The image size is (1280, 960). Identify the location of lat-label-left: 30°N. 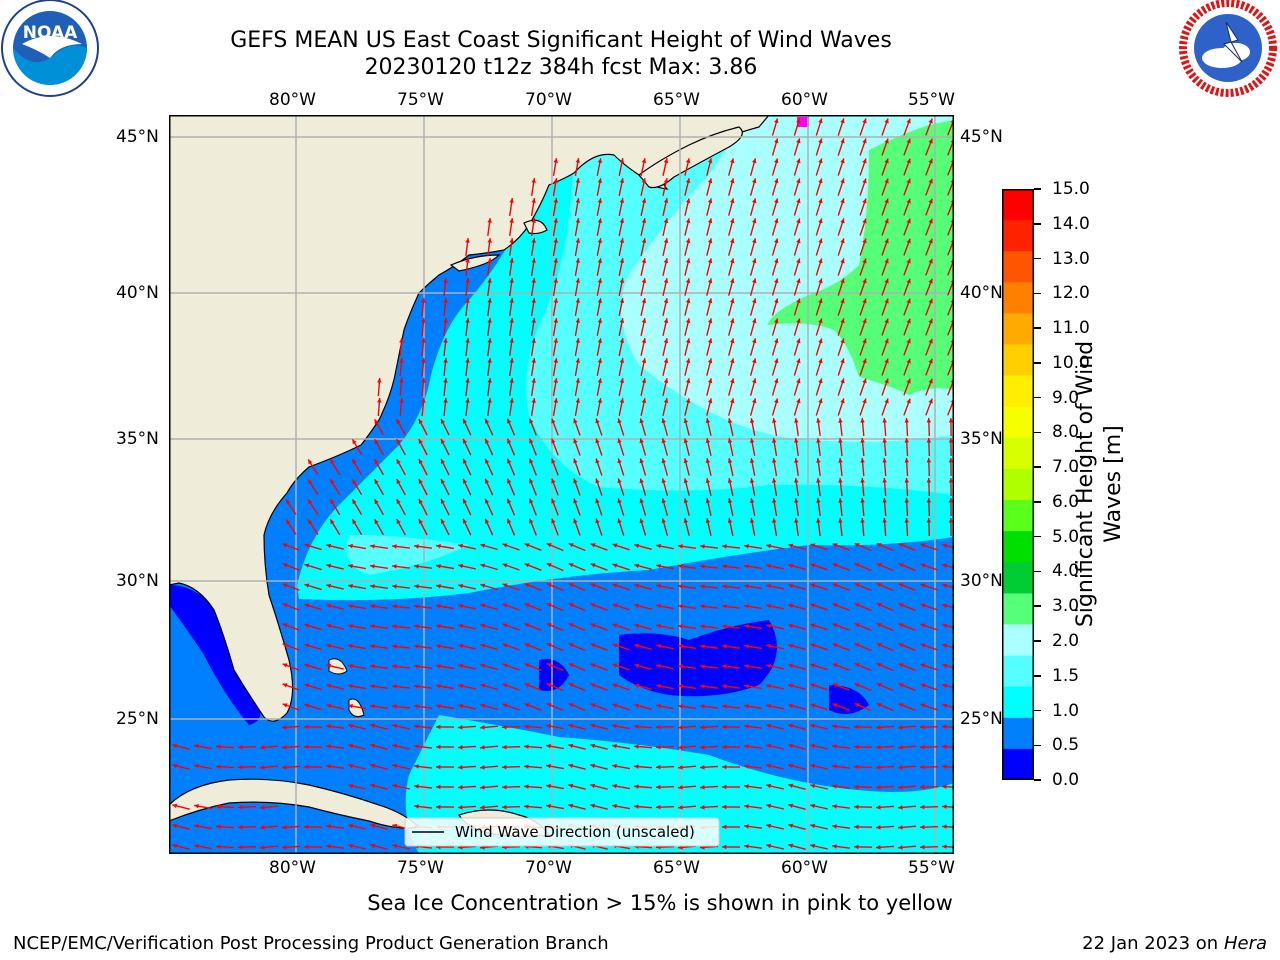
(137, 581).